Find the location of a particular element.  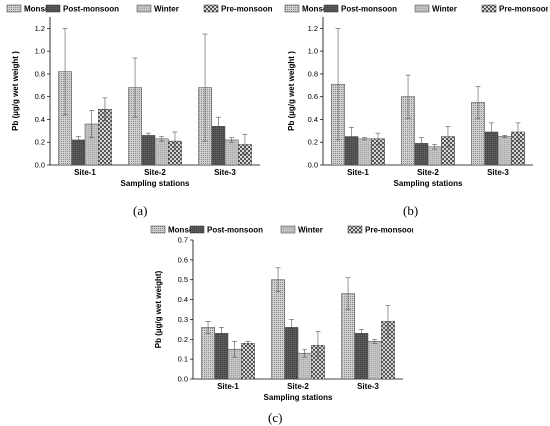

chart-a-ytick-label: 1.2 is located at coordinates (40, 28).